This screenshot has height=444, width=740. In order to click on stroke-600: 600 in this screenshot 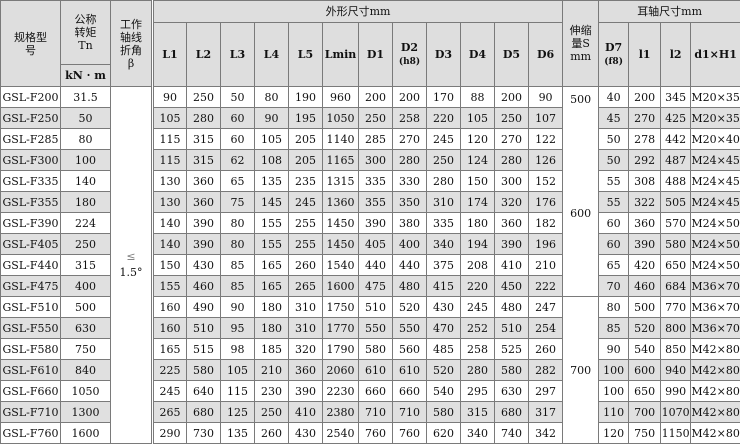, I will do `click(580, 213)`.